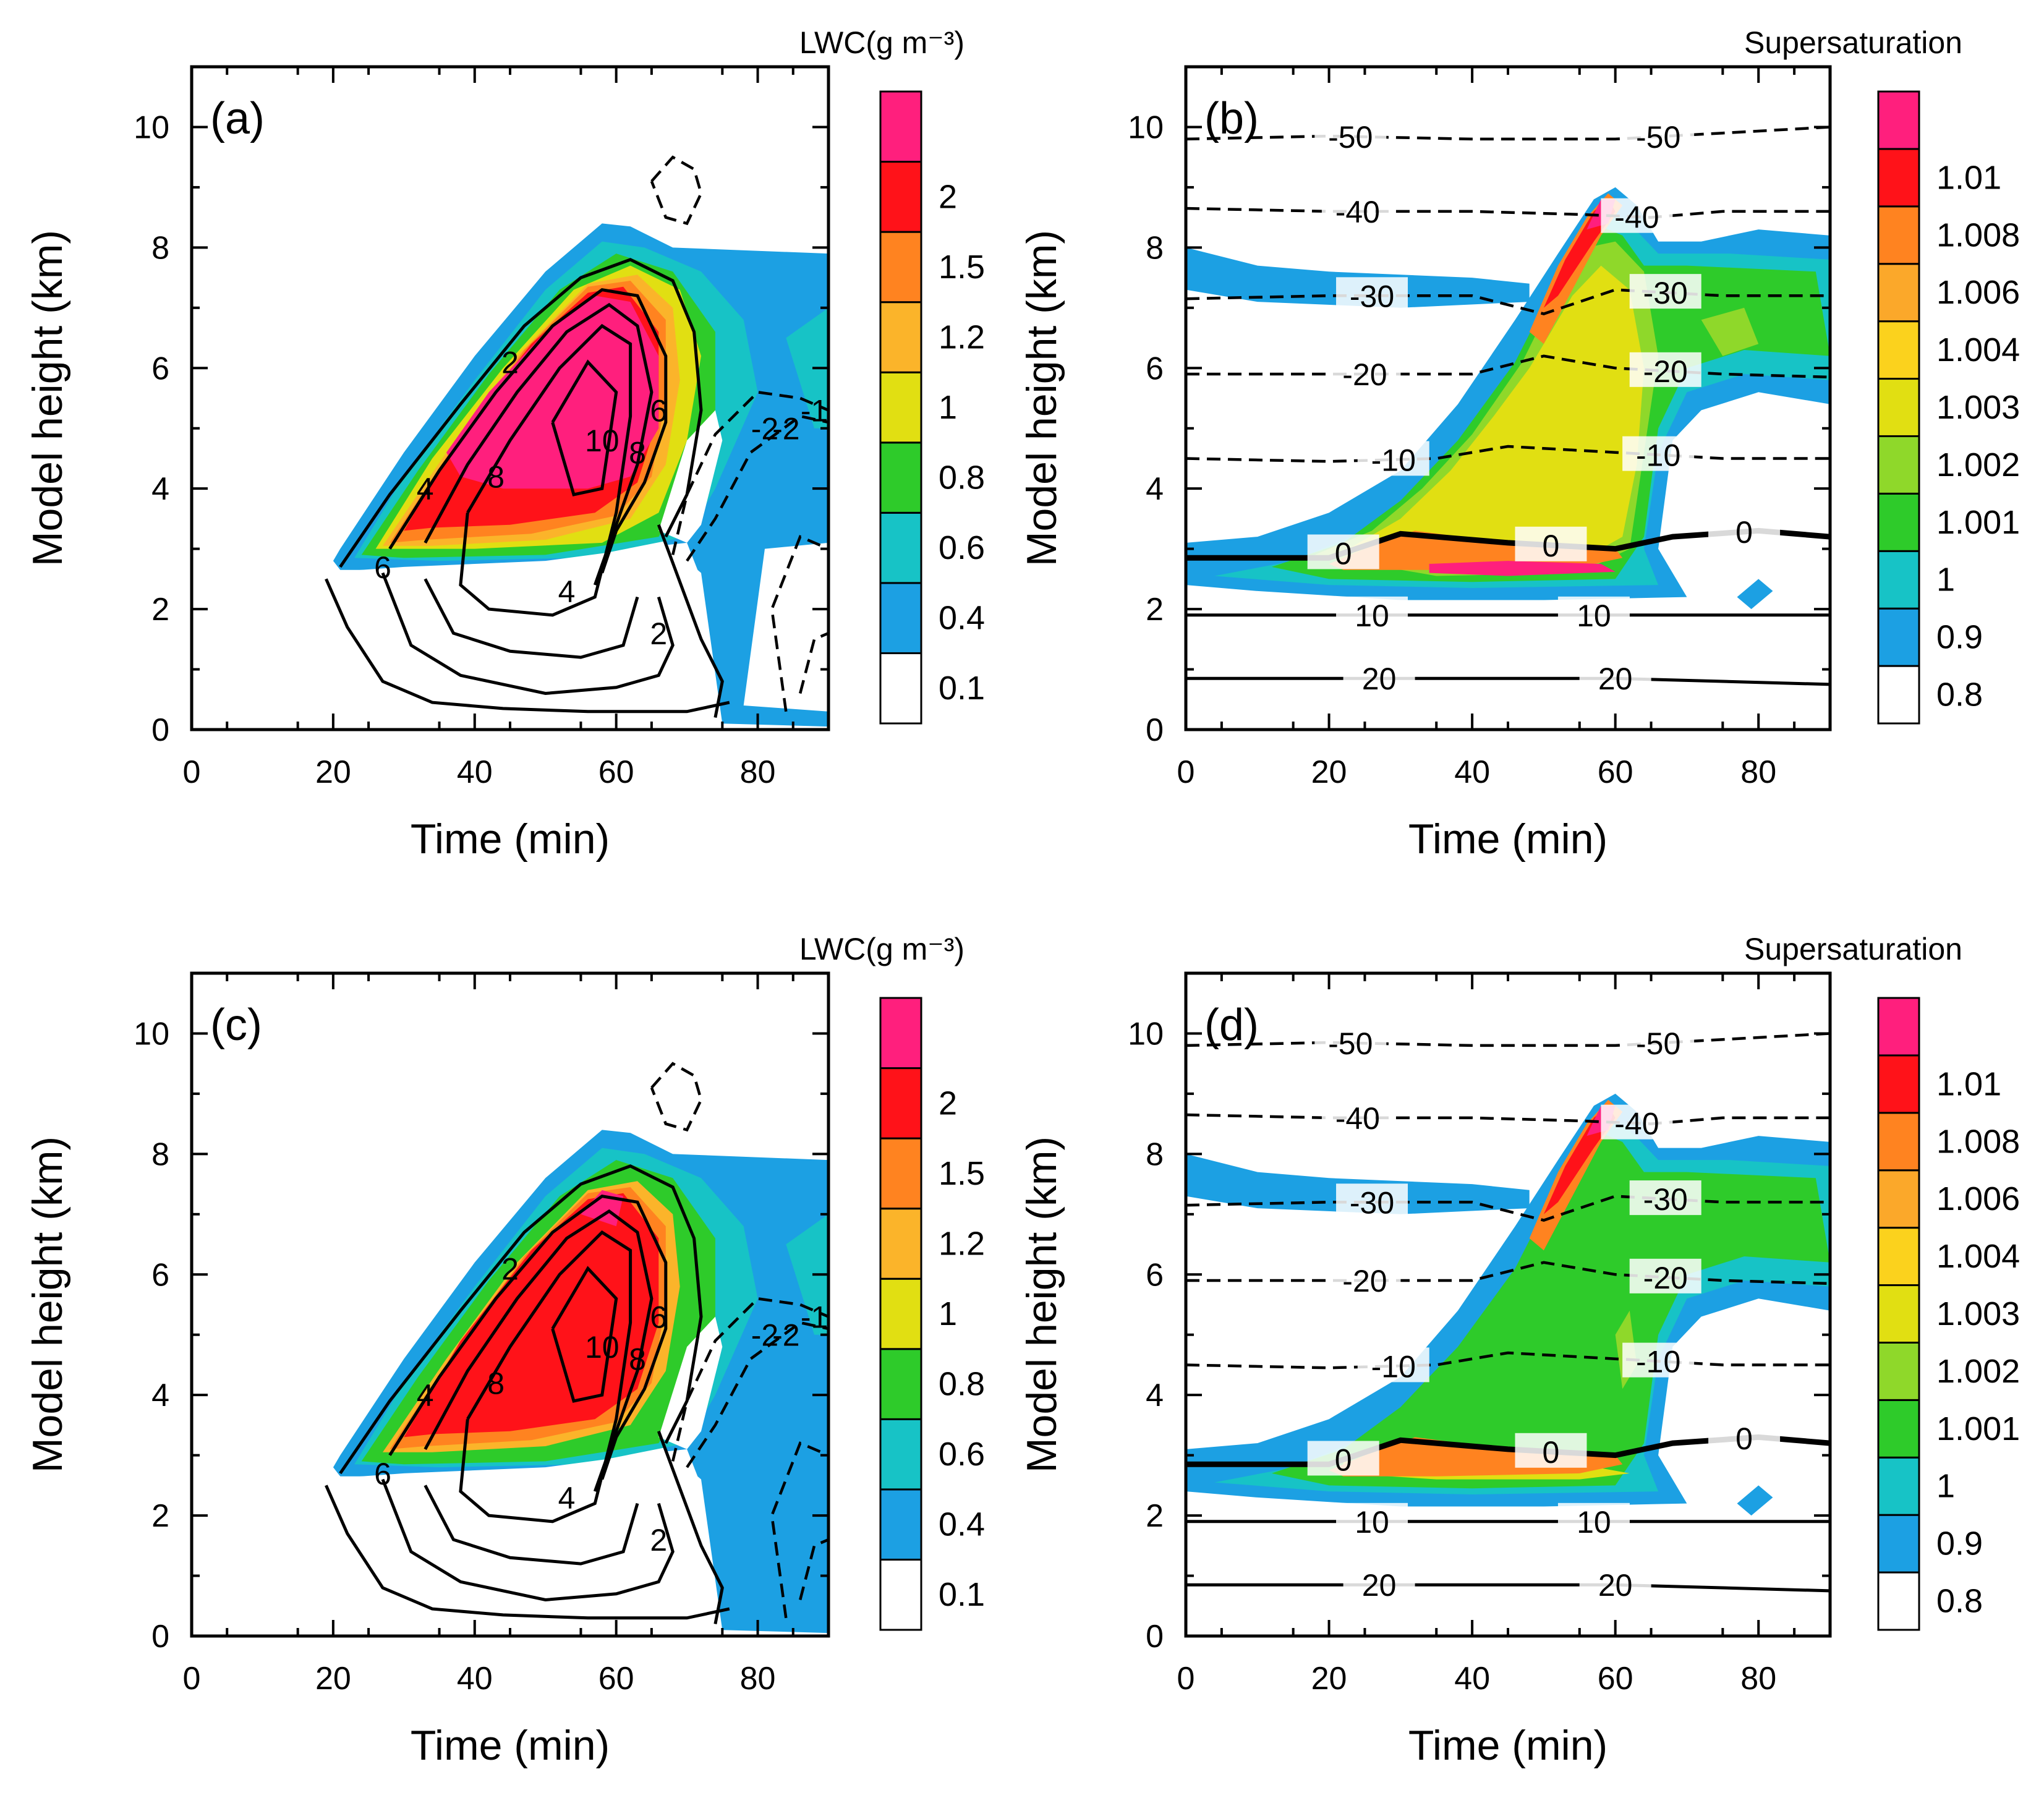  I want to click on colorbar-label: 1.001, so click(1978, 522).